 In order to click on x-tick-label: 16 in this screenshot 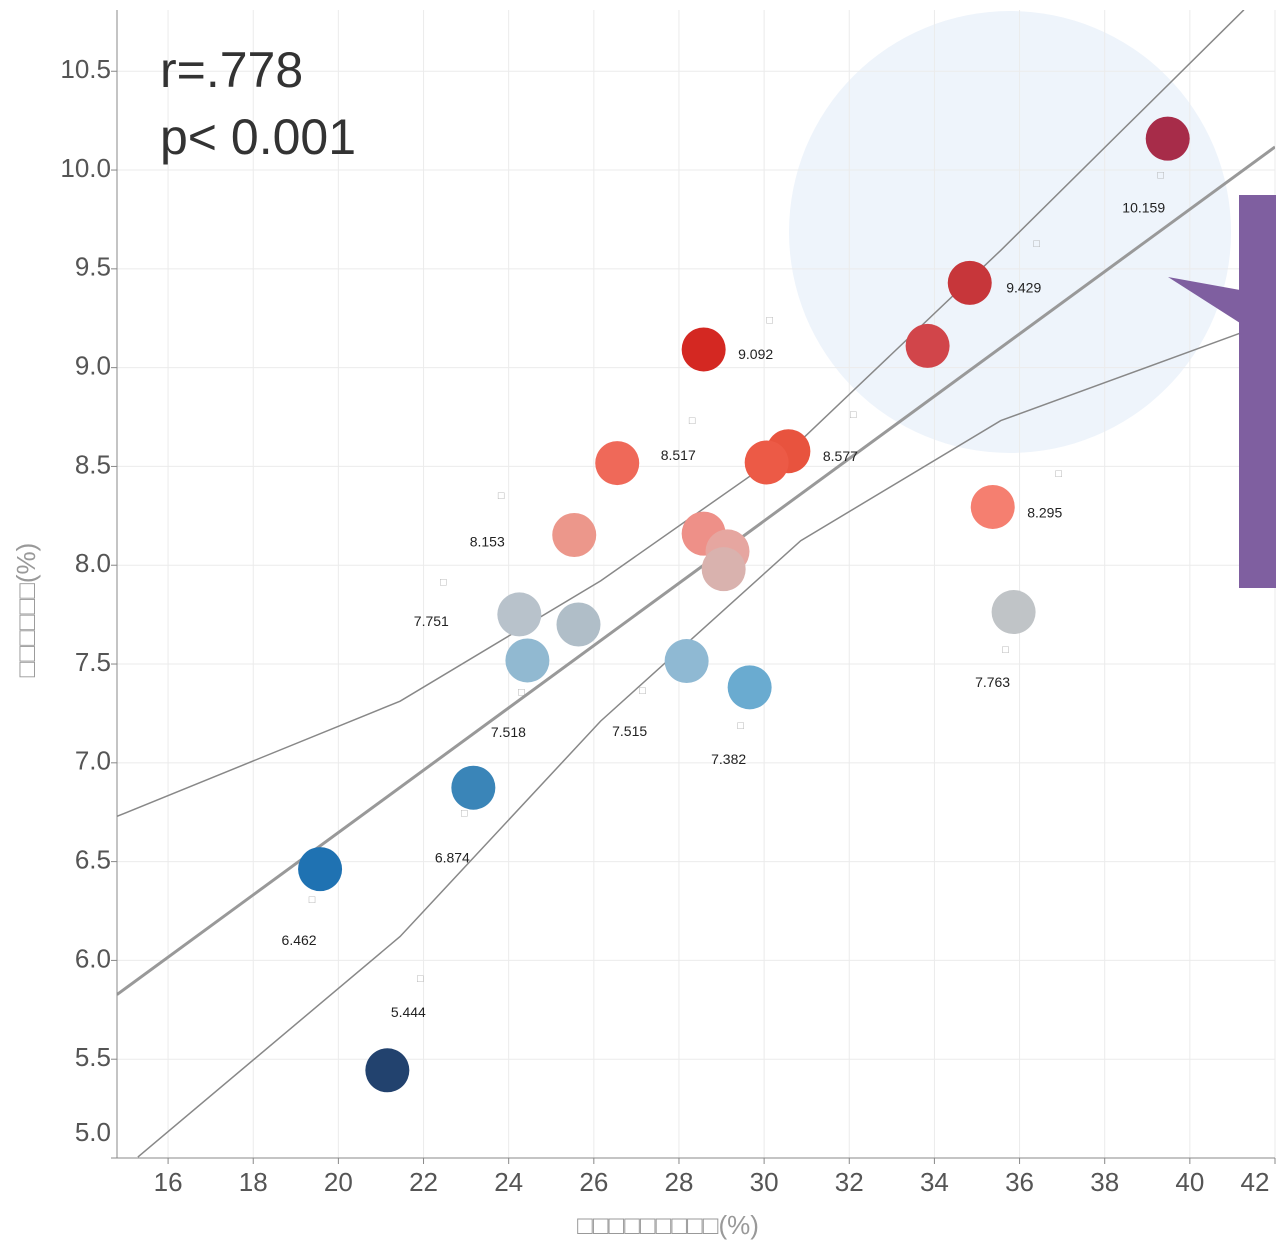, I will do `click(168, 1182)`.